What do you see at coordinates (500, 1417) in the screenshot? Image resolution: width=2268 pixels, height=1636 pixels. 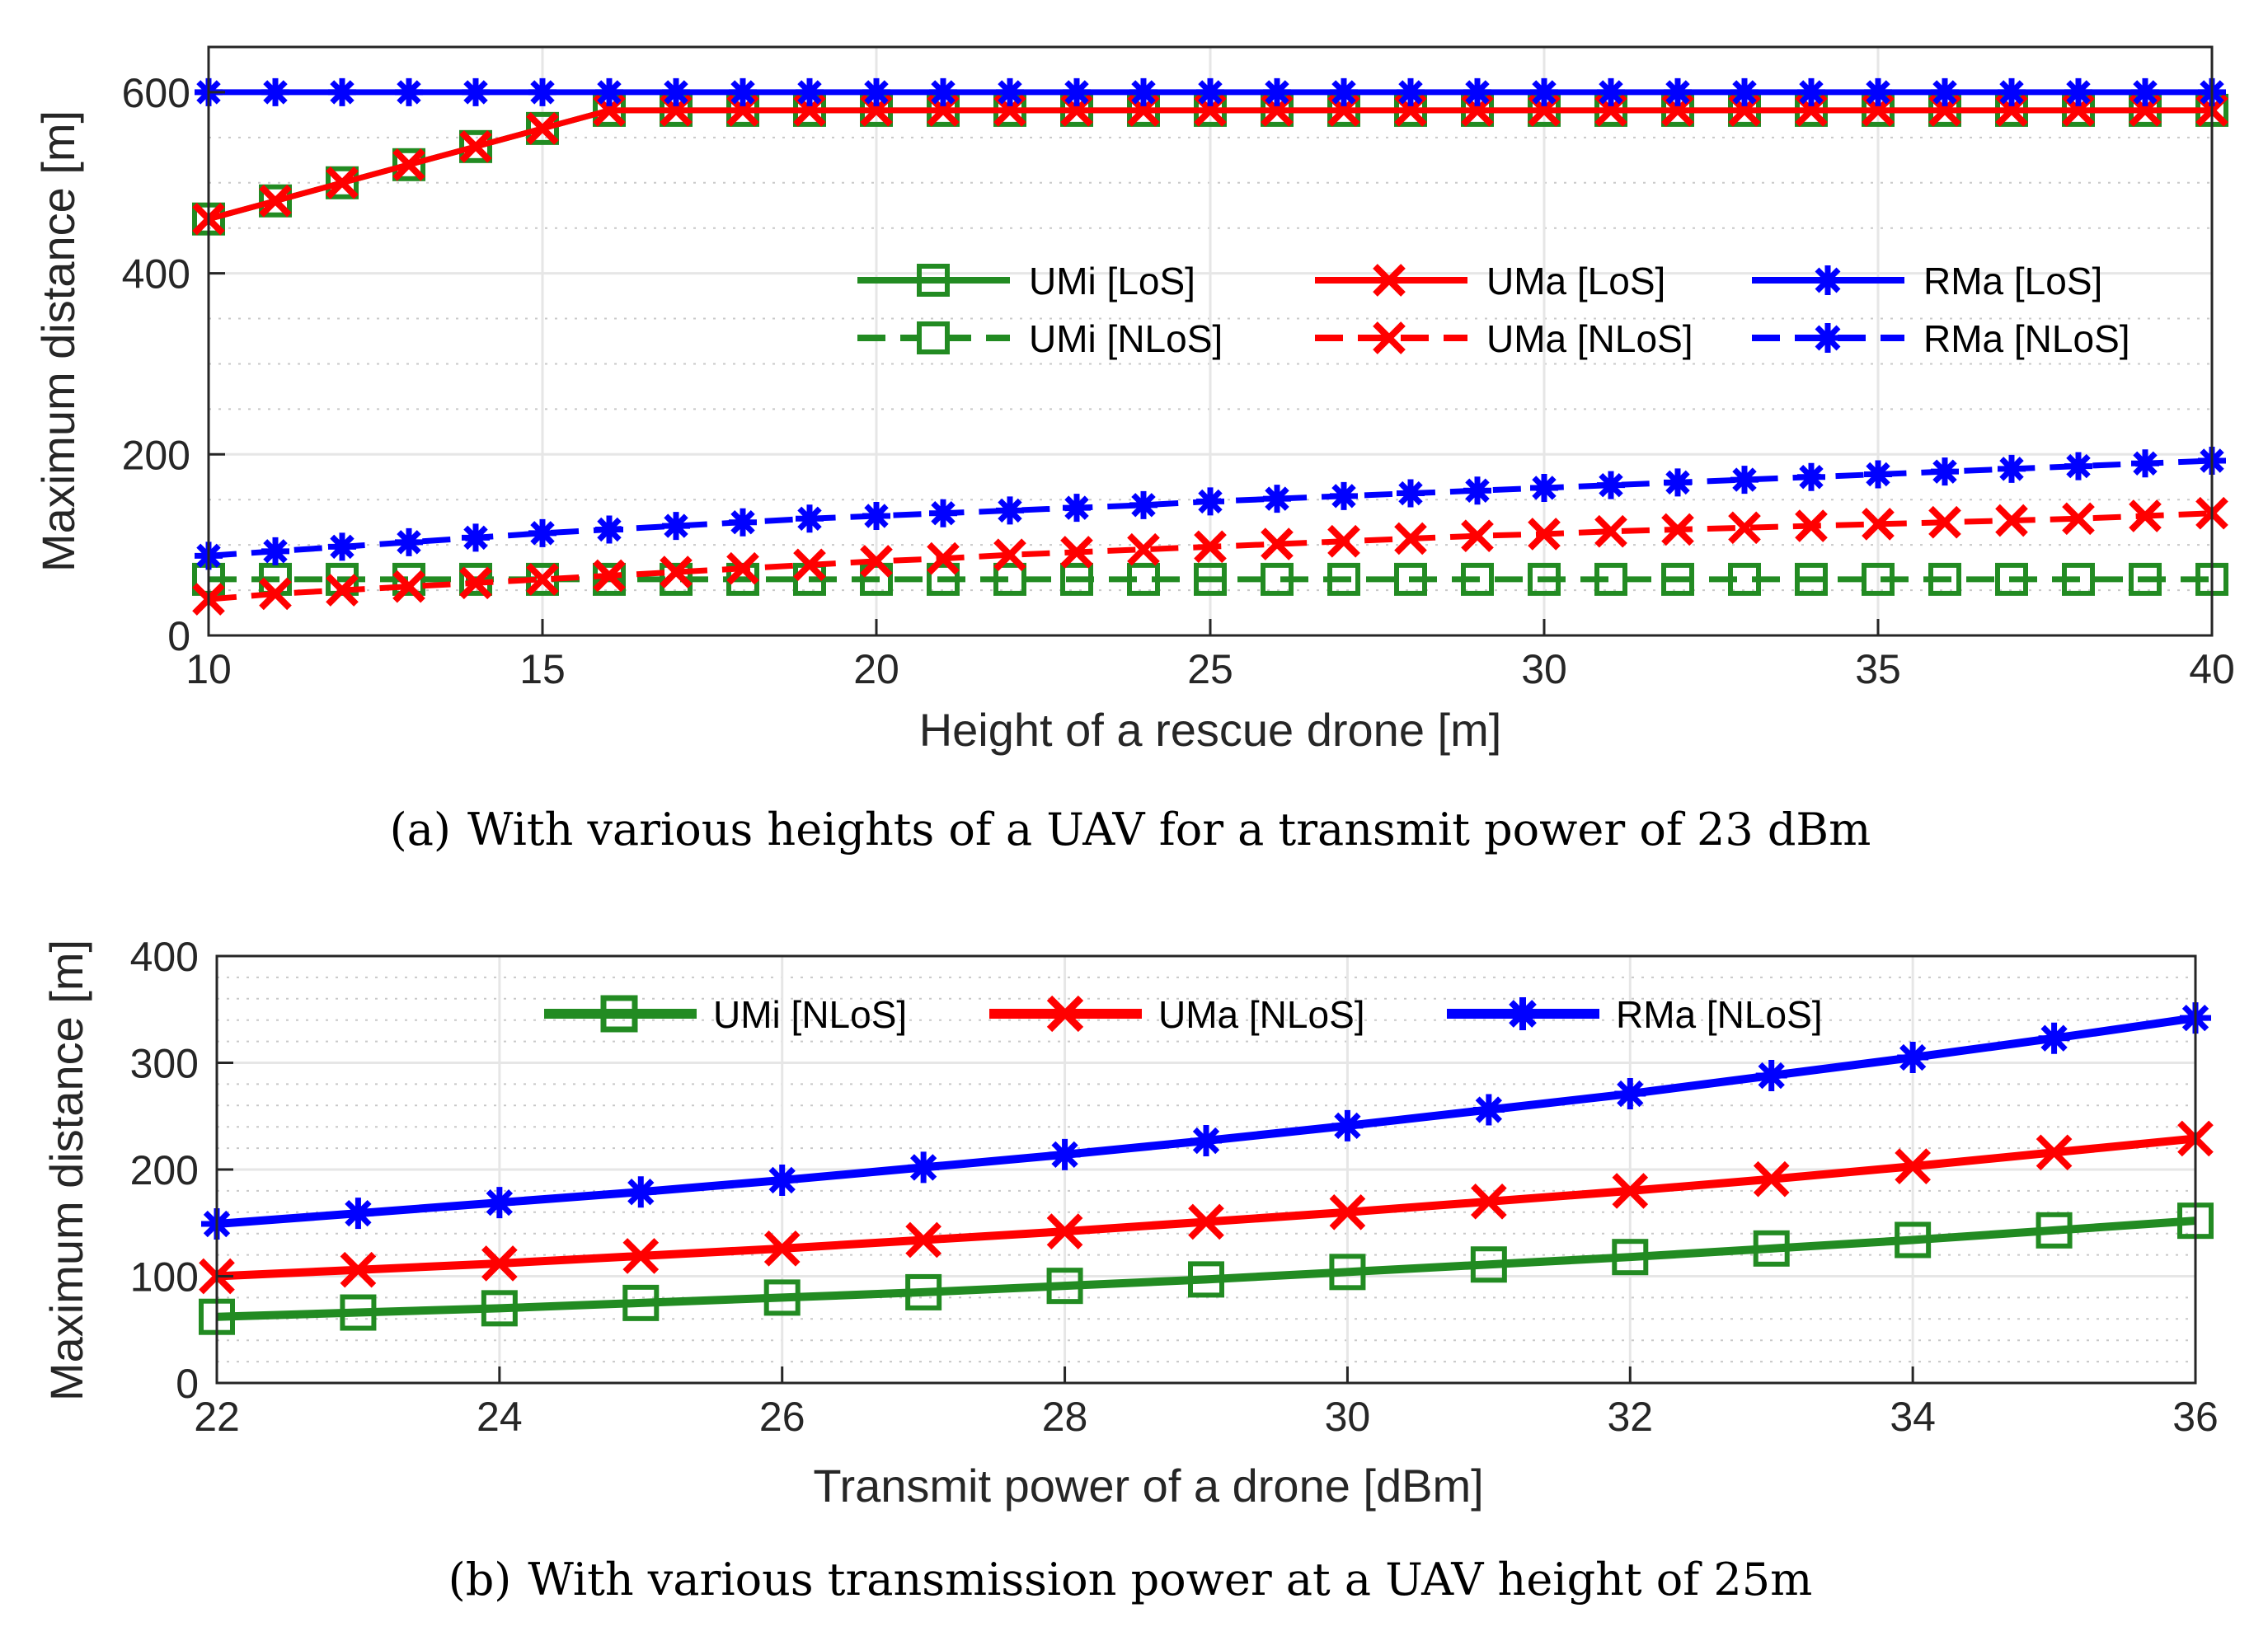 I see `x-tick-label: 24` at bounding box center [500, 1417].